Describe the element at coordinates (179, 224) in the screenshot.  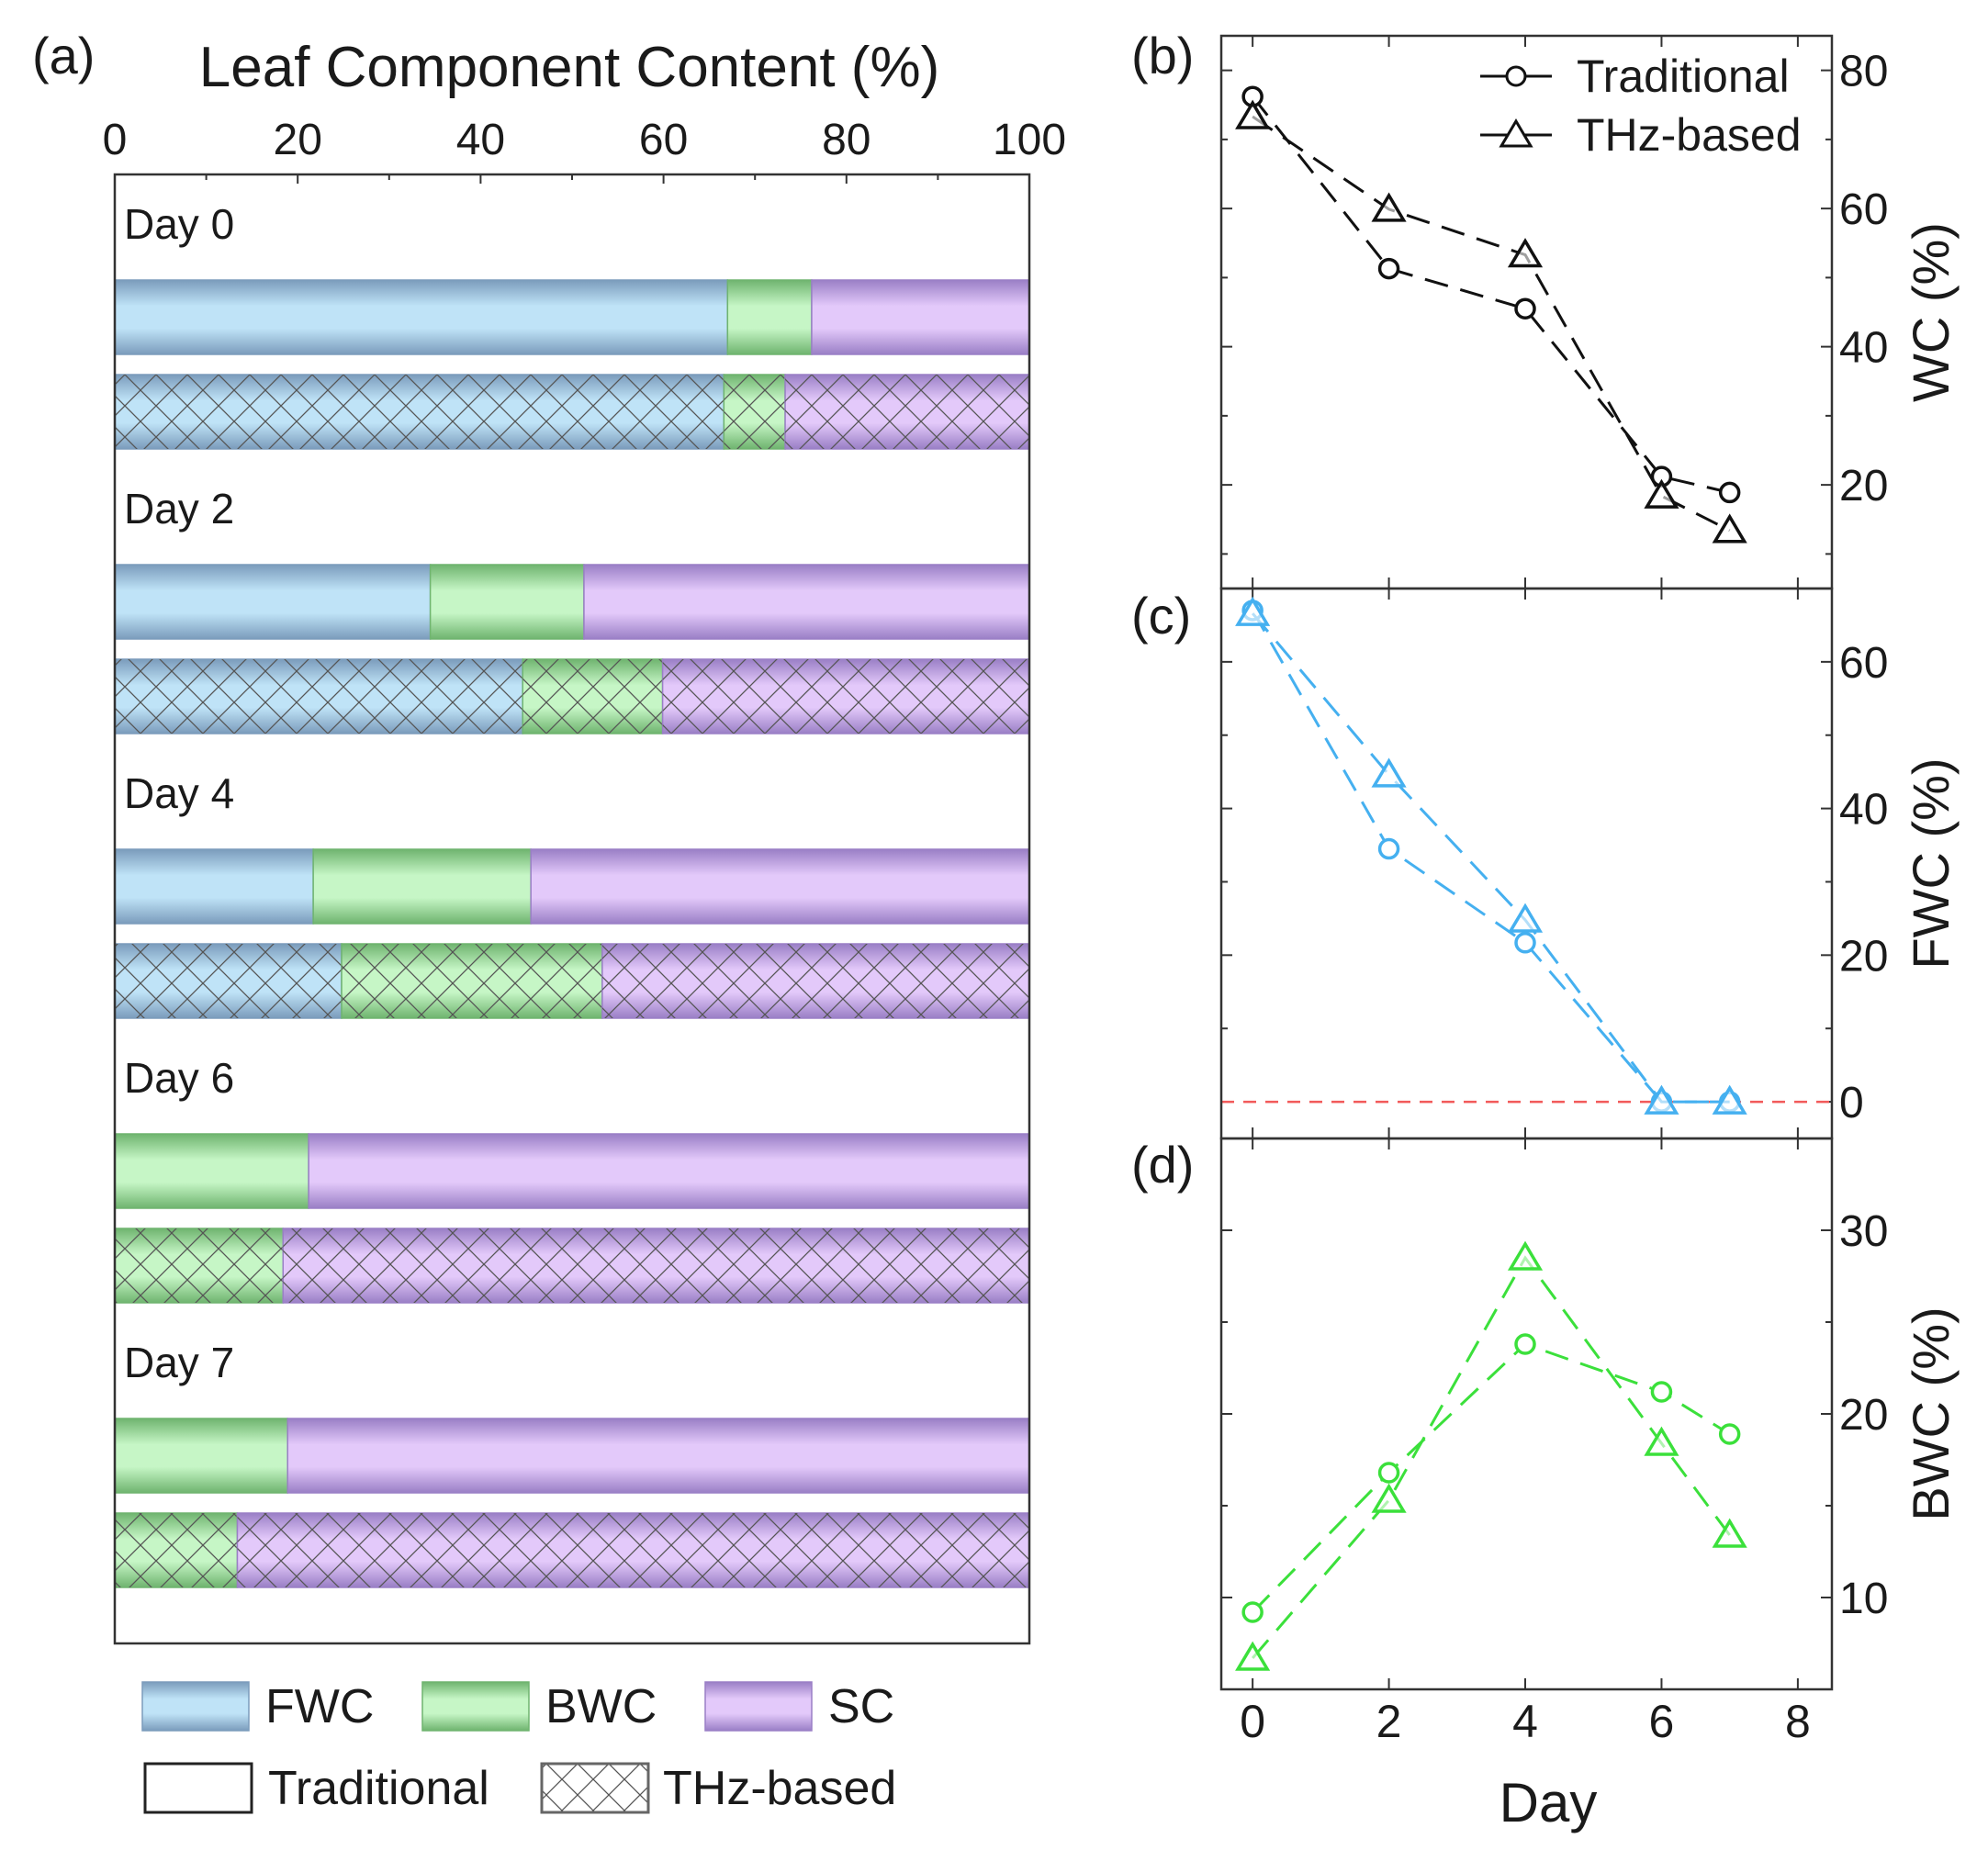
I see `day-label: Day 0` at that location.